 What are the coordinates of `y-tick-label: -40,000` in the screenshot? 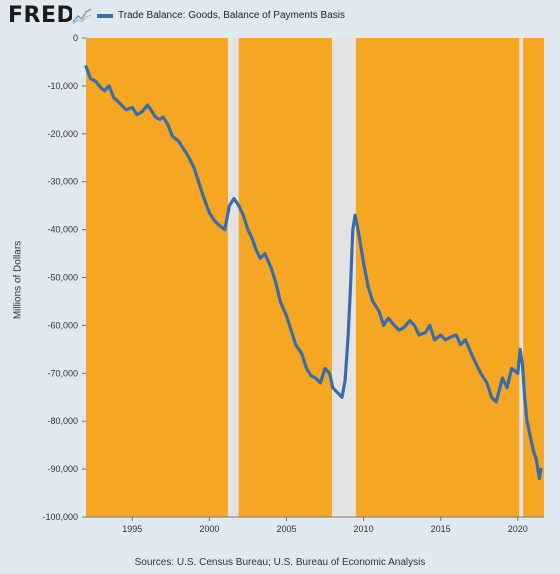 It's located at (62, 230).